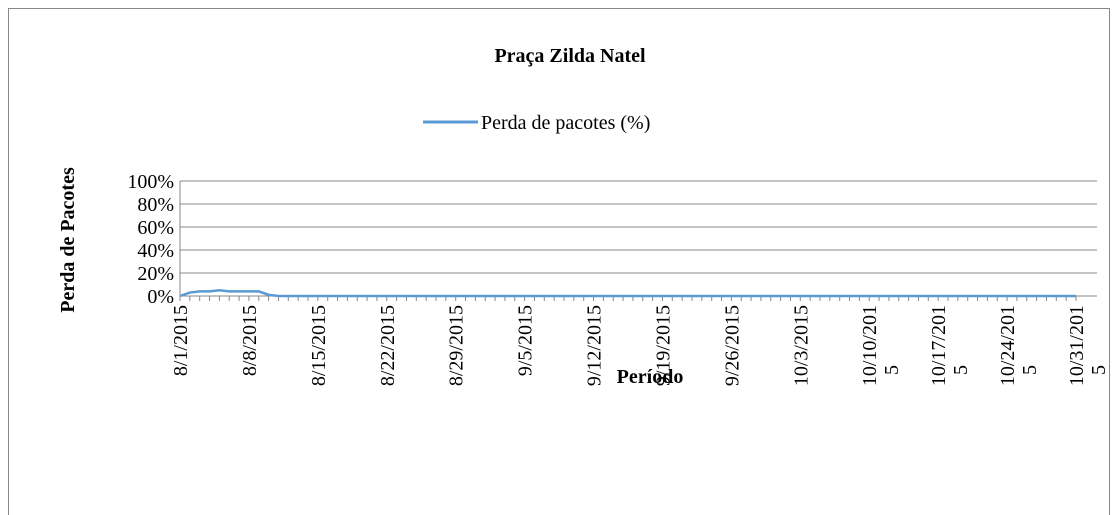  I want to click on x-tick-label: 8/15/2015, so click(319, 345).